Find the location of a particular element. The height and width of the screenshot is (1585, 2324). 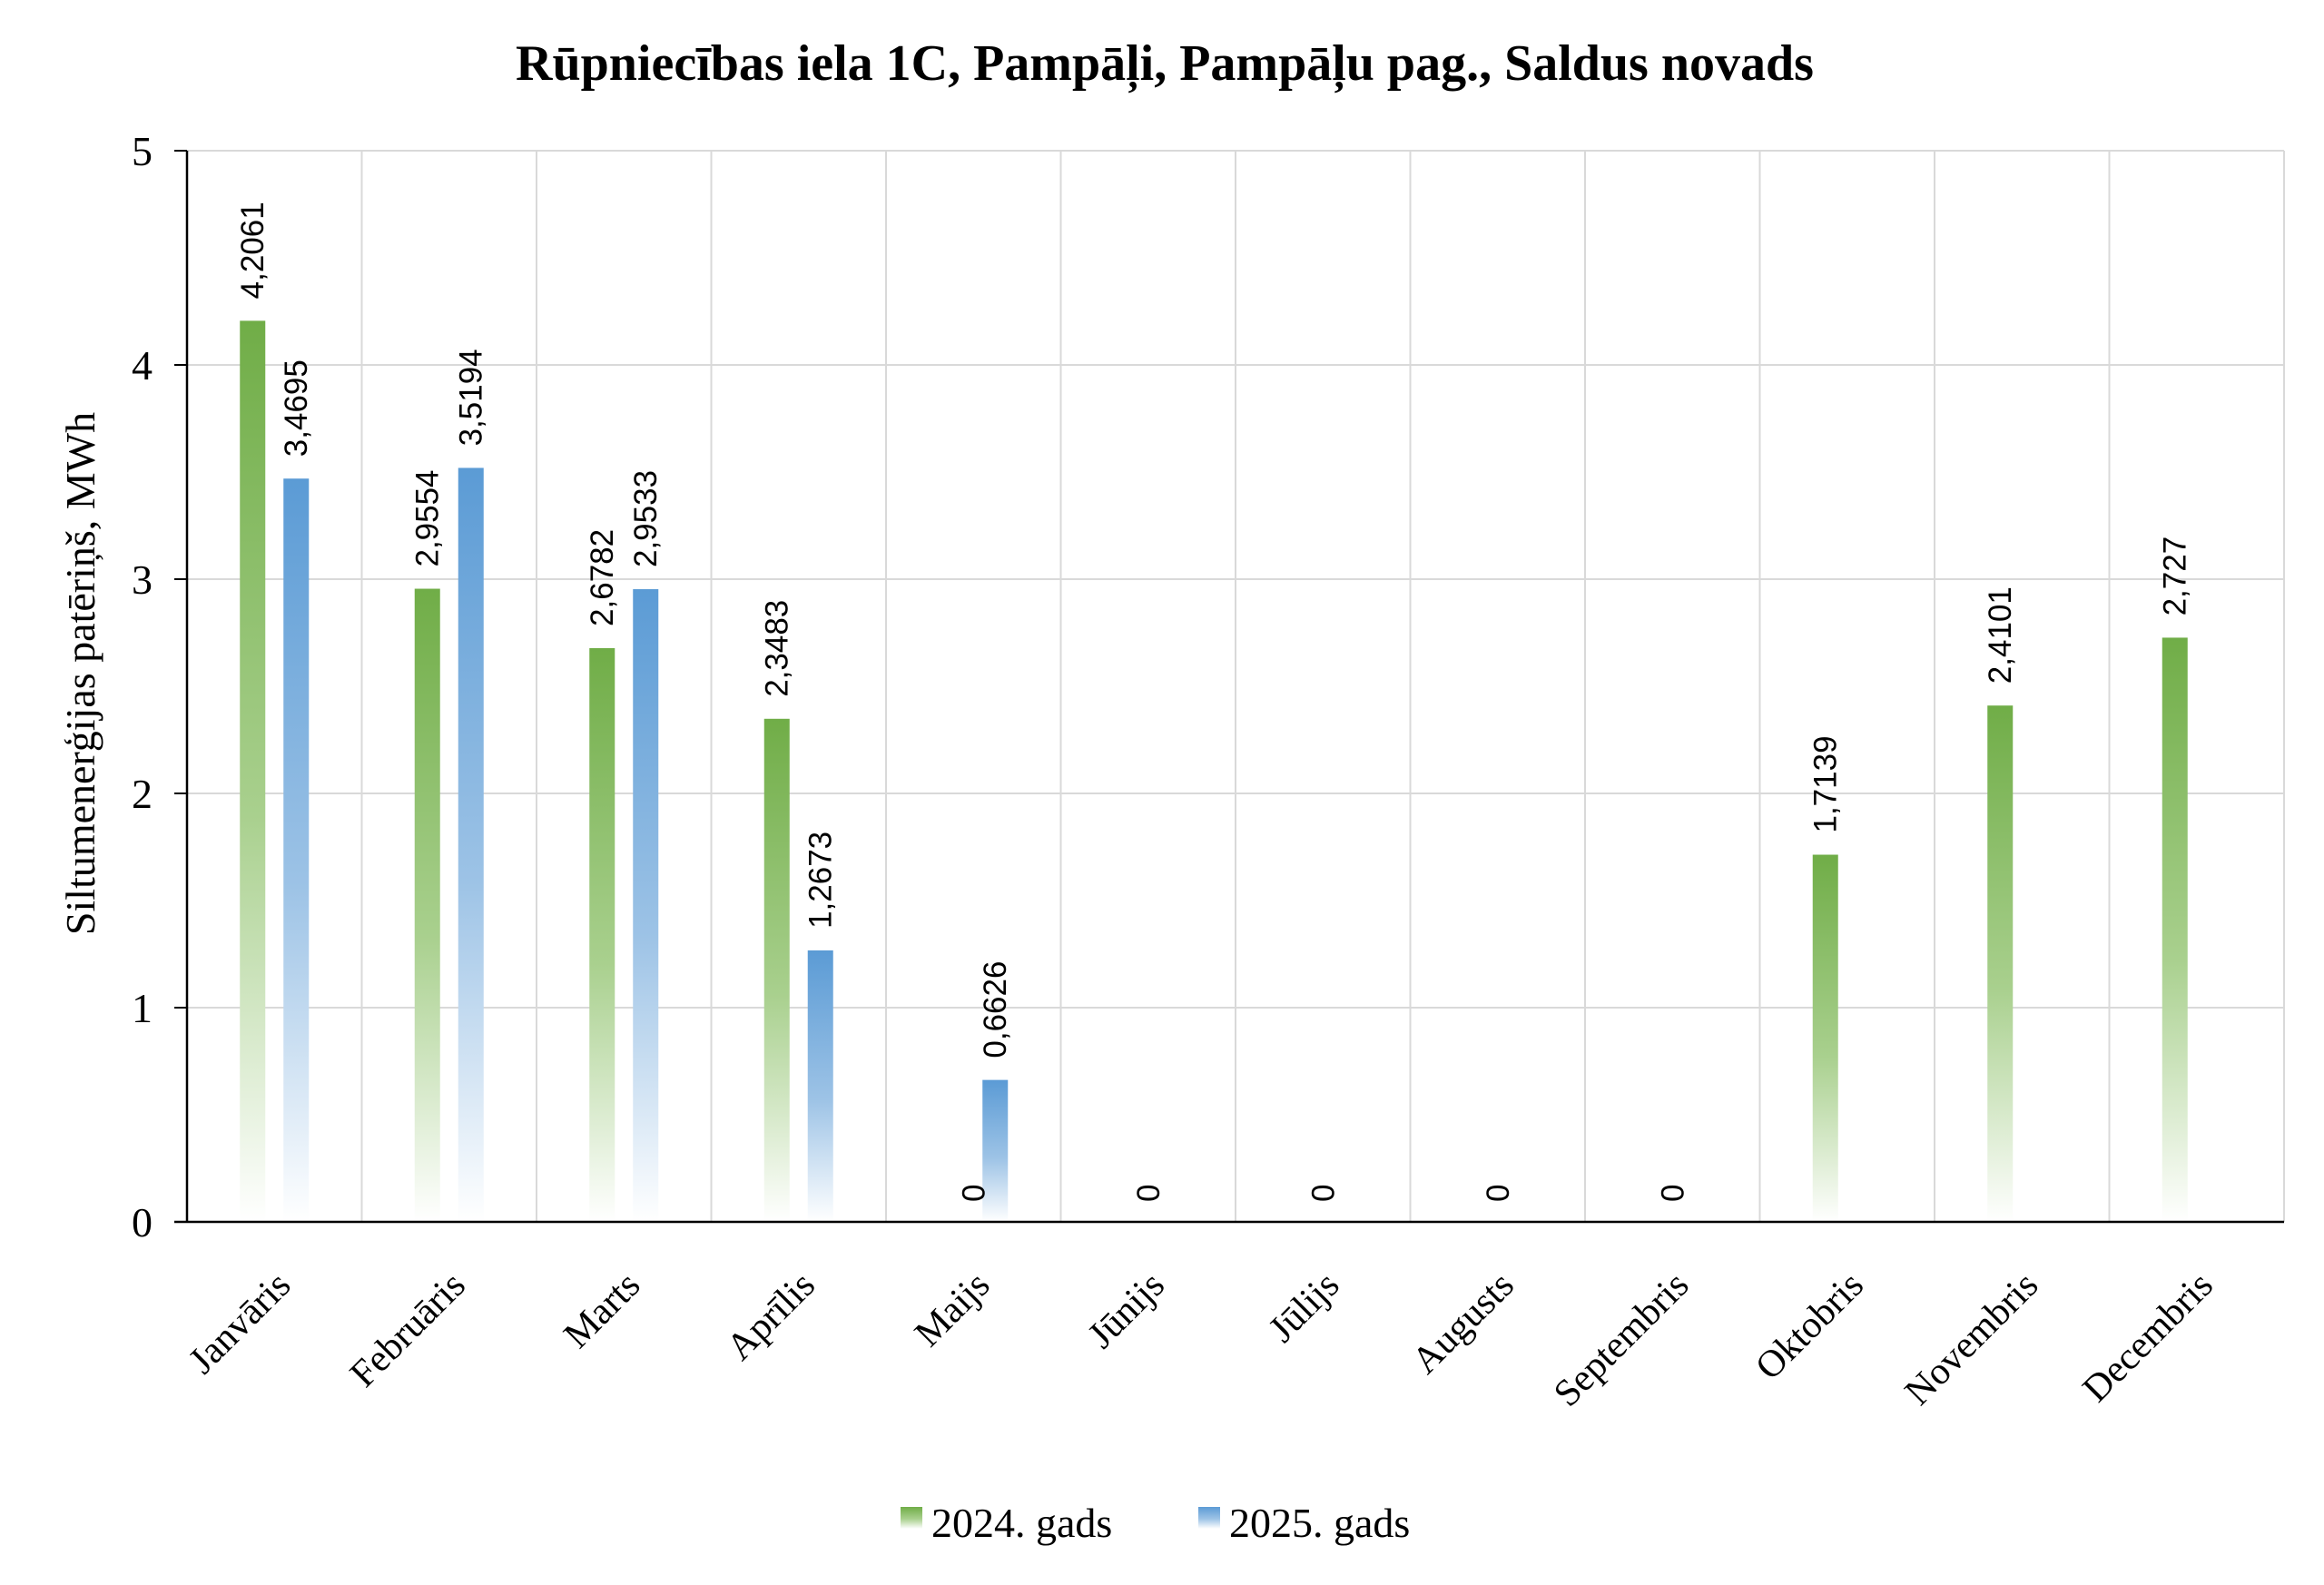

x-tick-label: Maijs is located at coordinates (952, 1310).